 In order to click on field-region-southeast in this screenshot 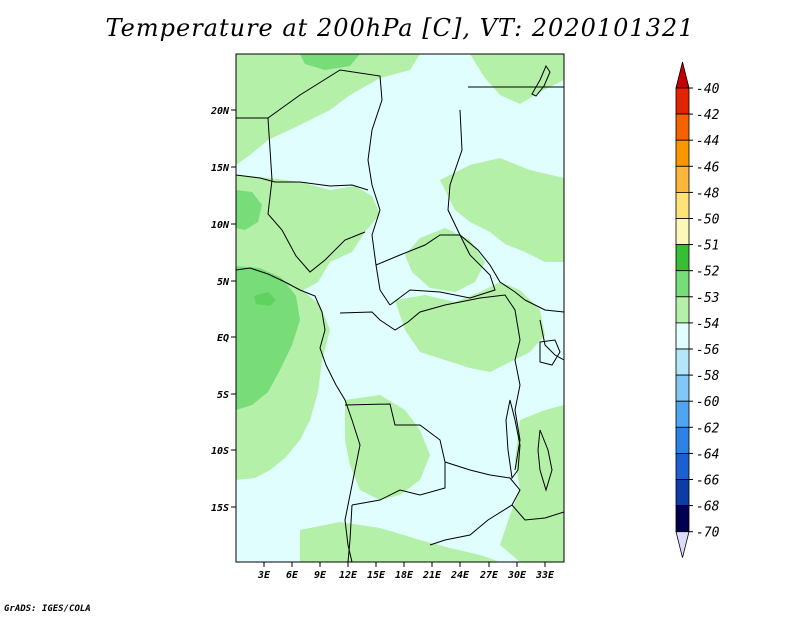, I will do `click(532, 483)`.